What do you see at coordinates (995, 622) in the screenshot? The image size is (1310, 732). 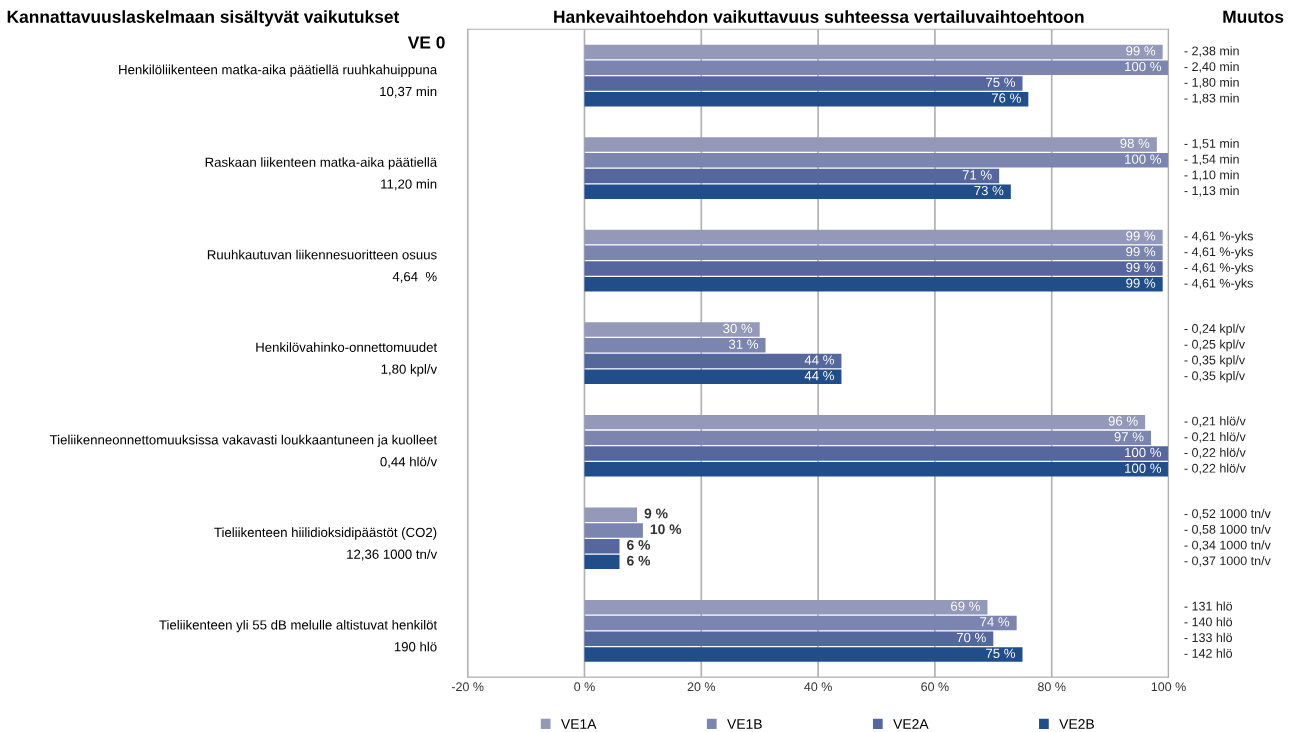 I see `data-label: 74 %` at bounding box center [995, 622].